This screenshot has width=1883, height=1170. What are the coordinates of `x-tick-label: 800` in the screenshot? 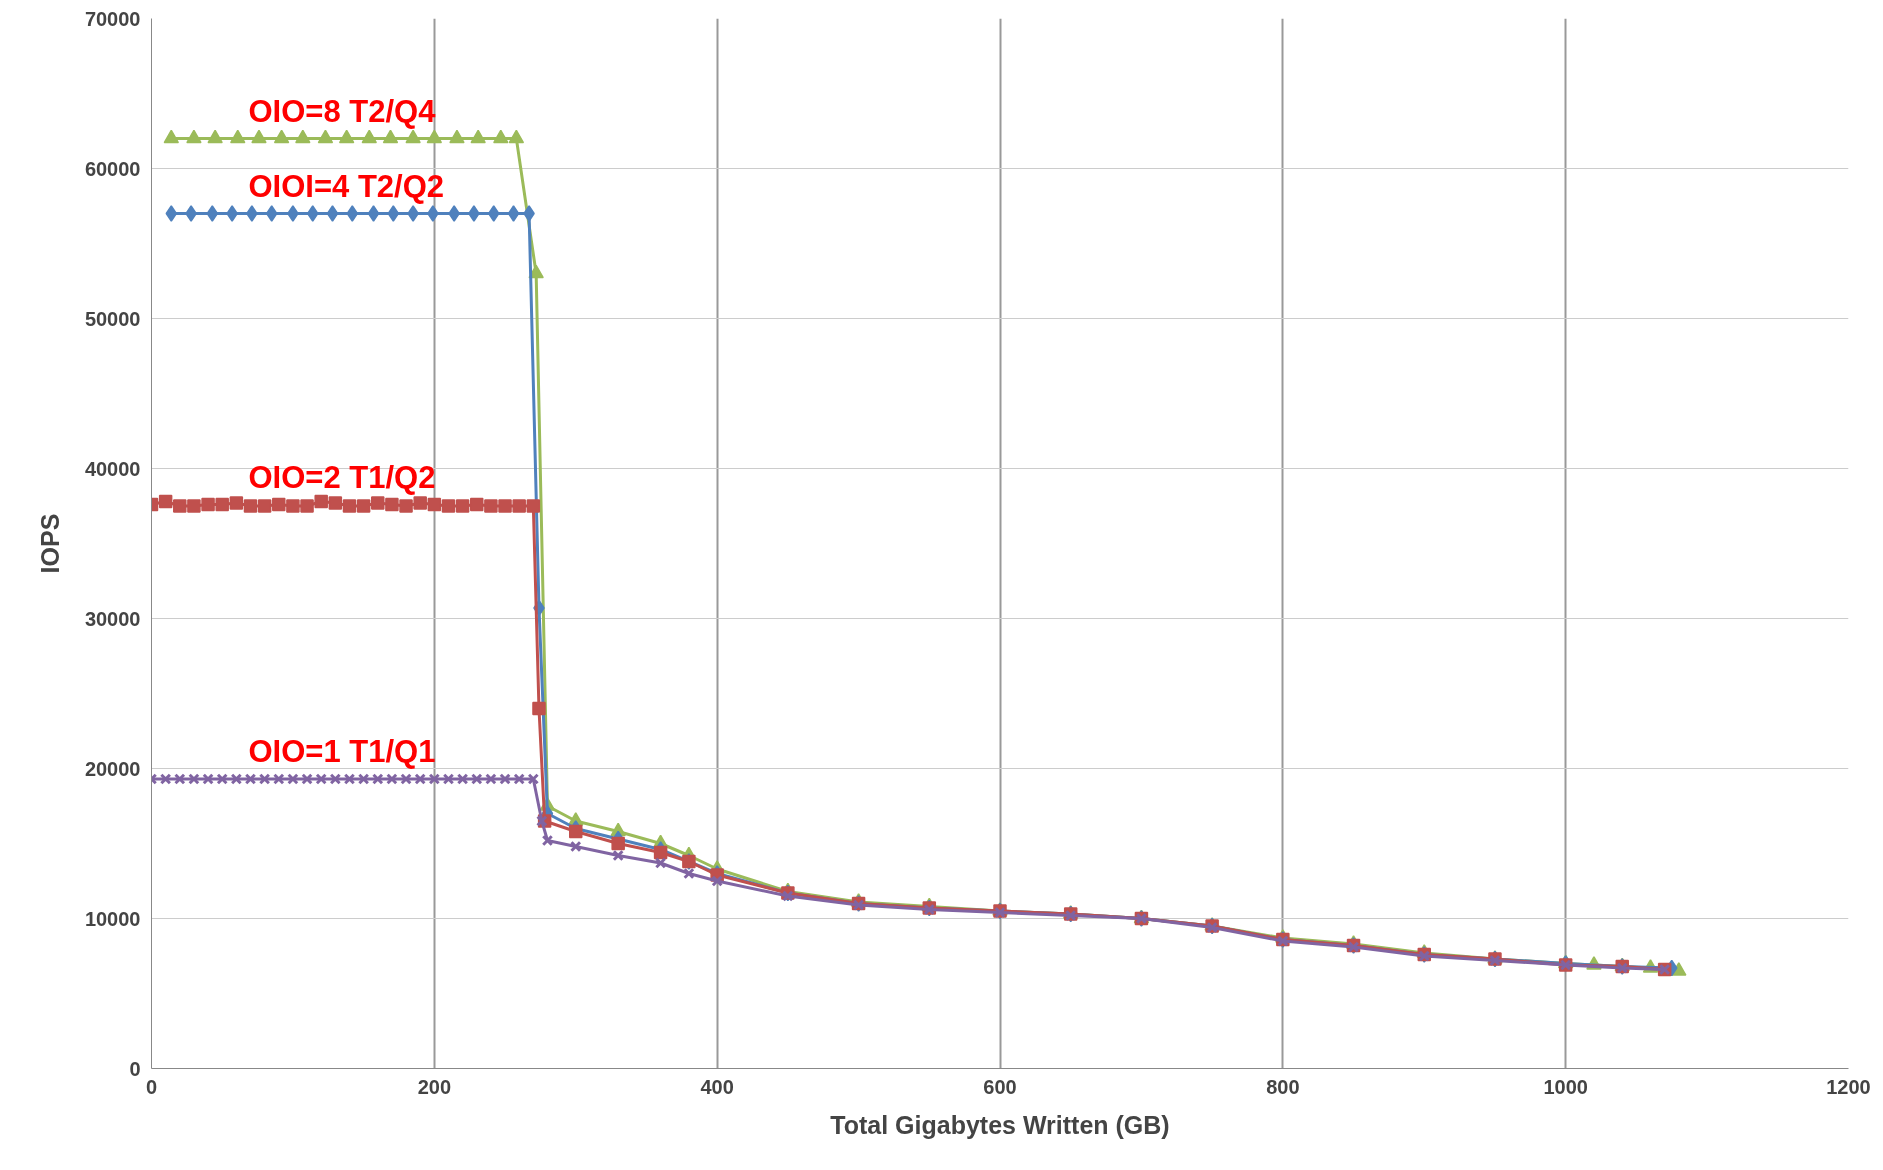 It's located at (1283, 1086).